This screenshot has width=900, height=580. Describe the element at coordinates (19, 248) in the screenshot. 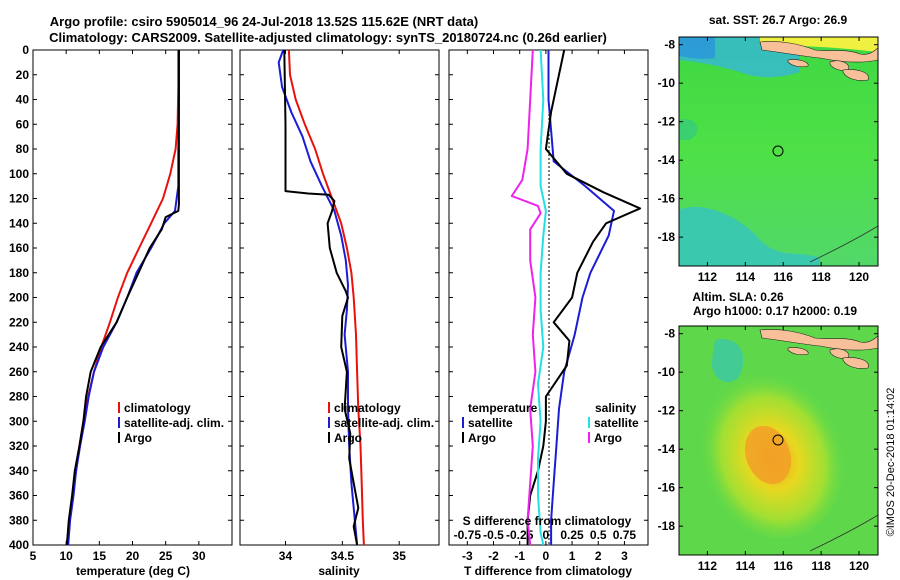

I see `y-tick-label: 160` at that location.